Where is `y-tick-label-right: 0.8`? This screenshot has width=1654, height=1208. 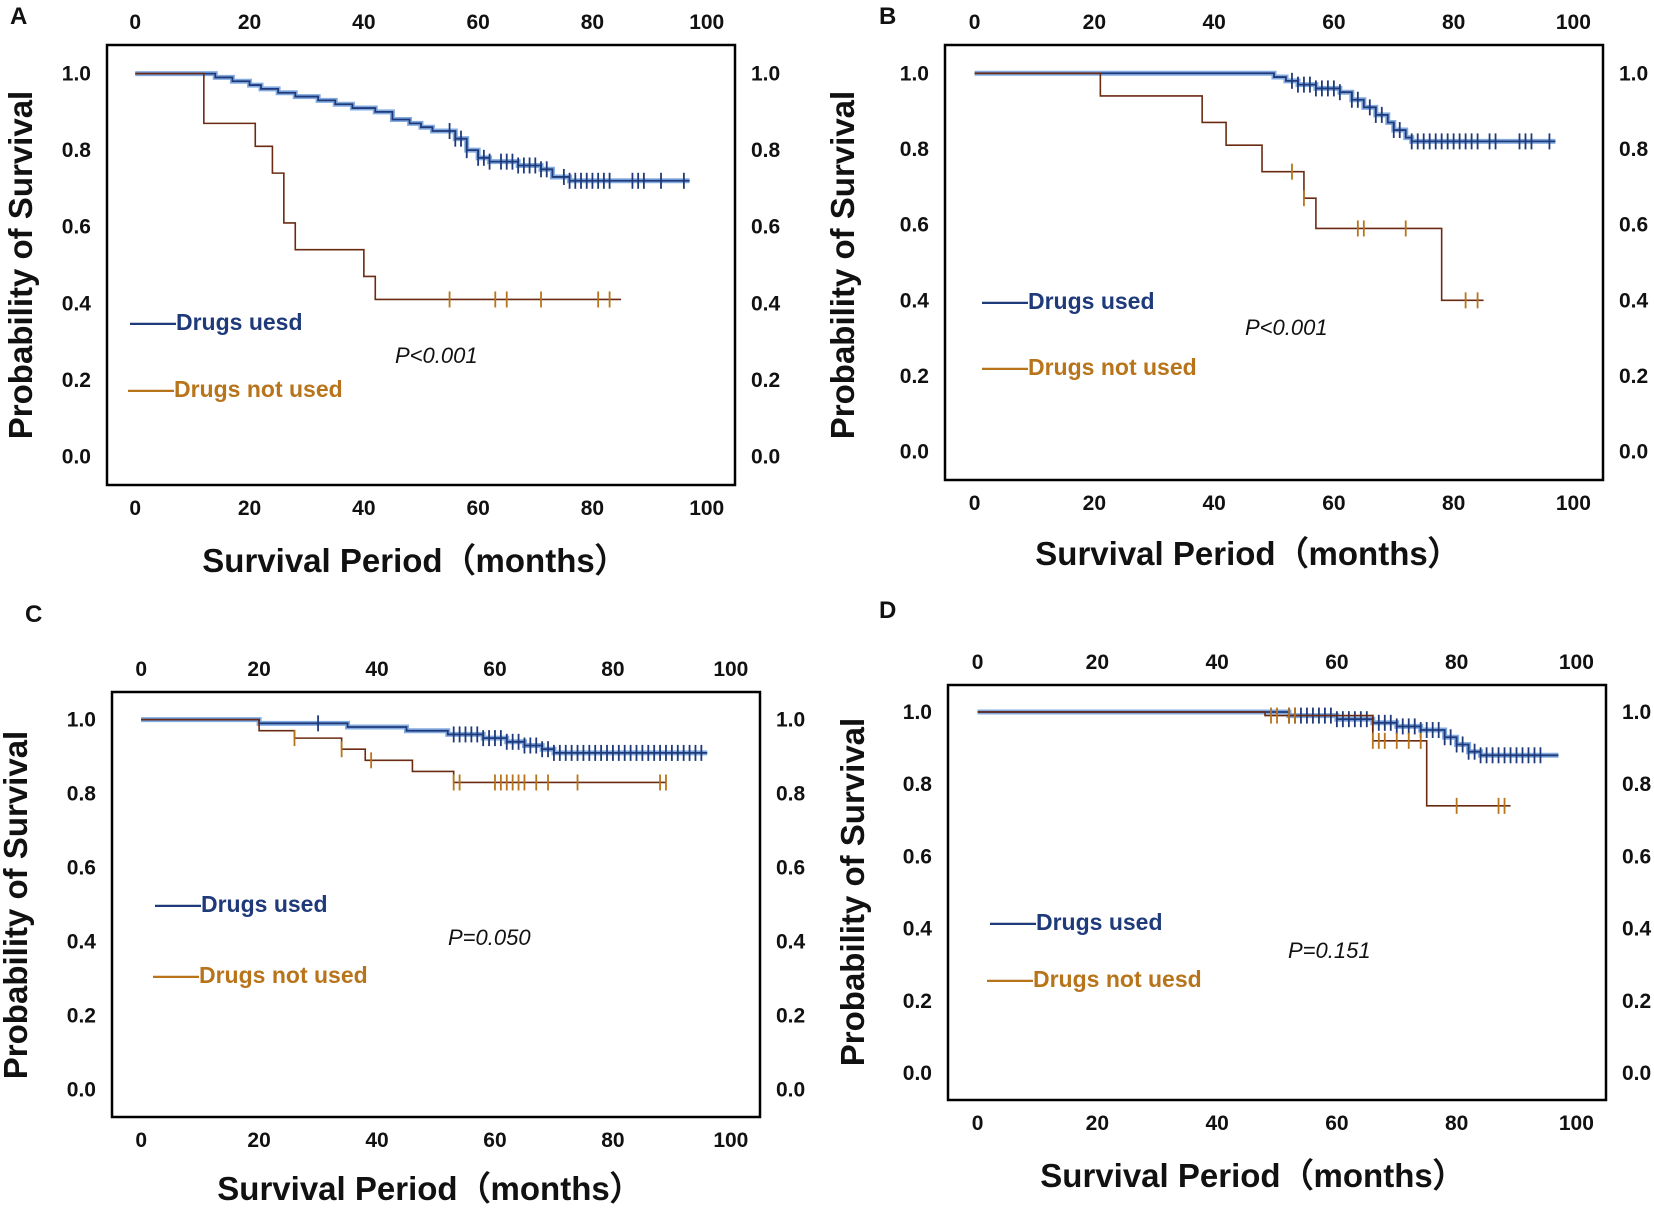 y-tick-label-right: 0.8 is located at coordinates (791, 794).